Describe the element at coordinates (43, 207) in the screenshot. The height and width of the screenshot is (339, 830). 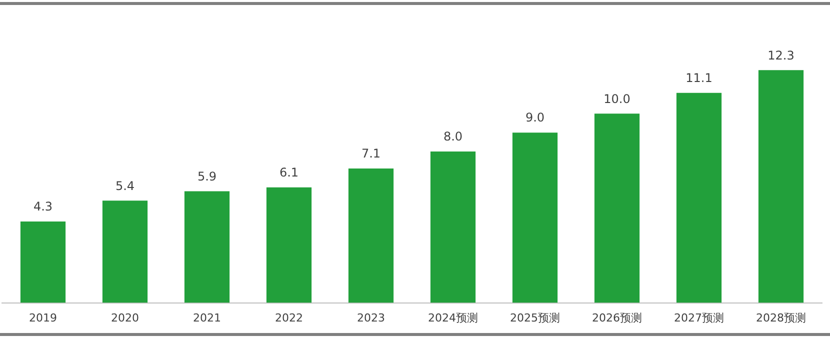
I see `data-label: 4.3` at that location.